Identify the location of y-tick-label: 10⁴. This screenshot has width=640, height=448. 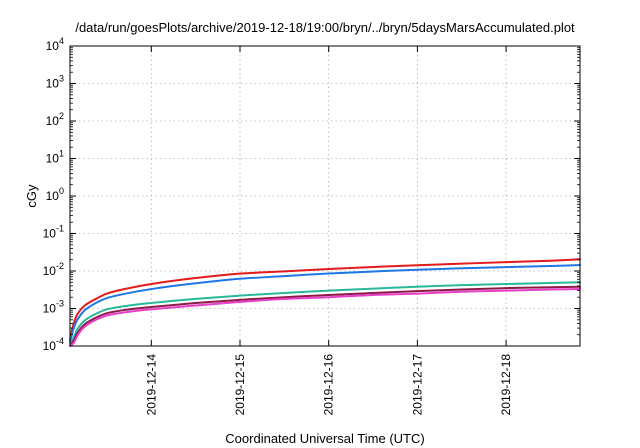
(55, 44).